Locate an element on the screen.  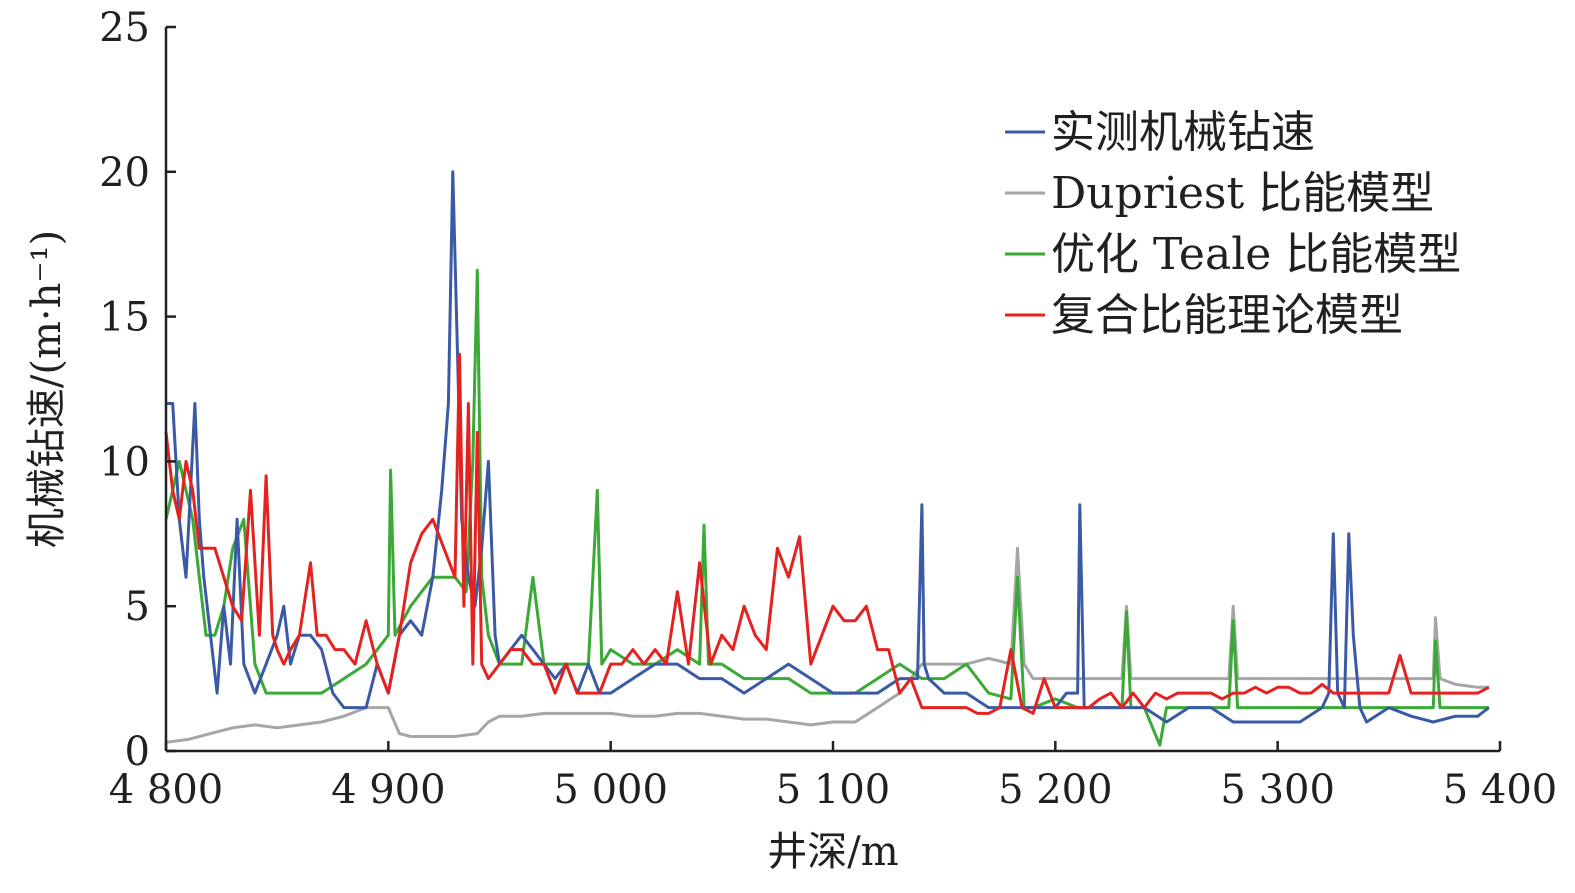
x-ticks: 4 800 4 900 5 000 5 100 5 200 5 300 5 400 is located at coordinates (833, 777).